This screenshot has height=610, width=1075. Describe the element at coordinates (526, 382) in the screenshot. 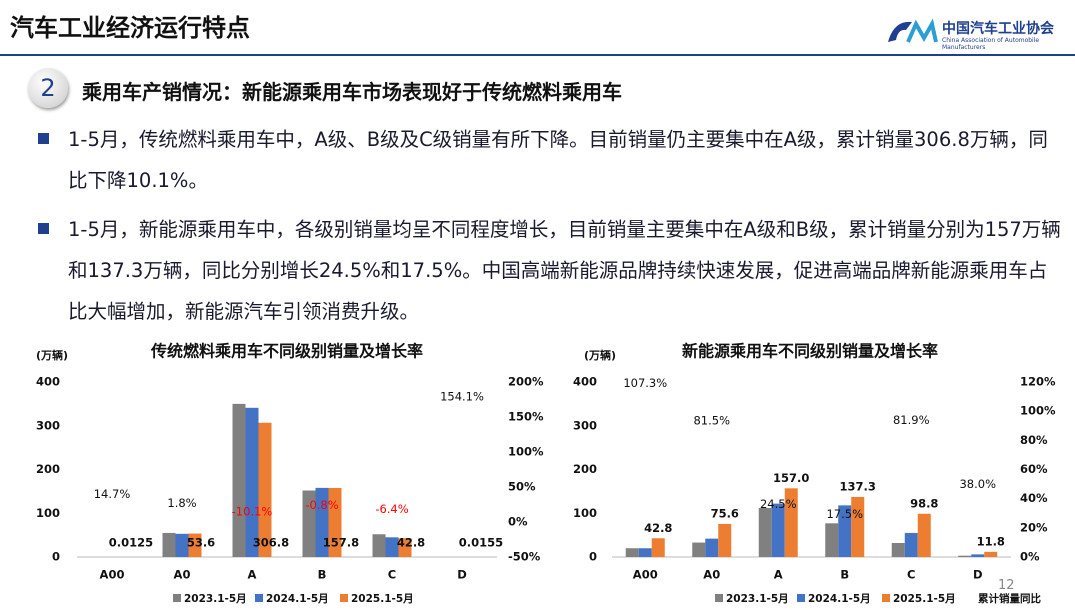

I see `y2-tick-label: 200%` at that location.